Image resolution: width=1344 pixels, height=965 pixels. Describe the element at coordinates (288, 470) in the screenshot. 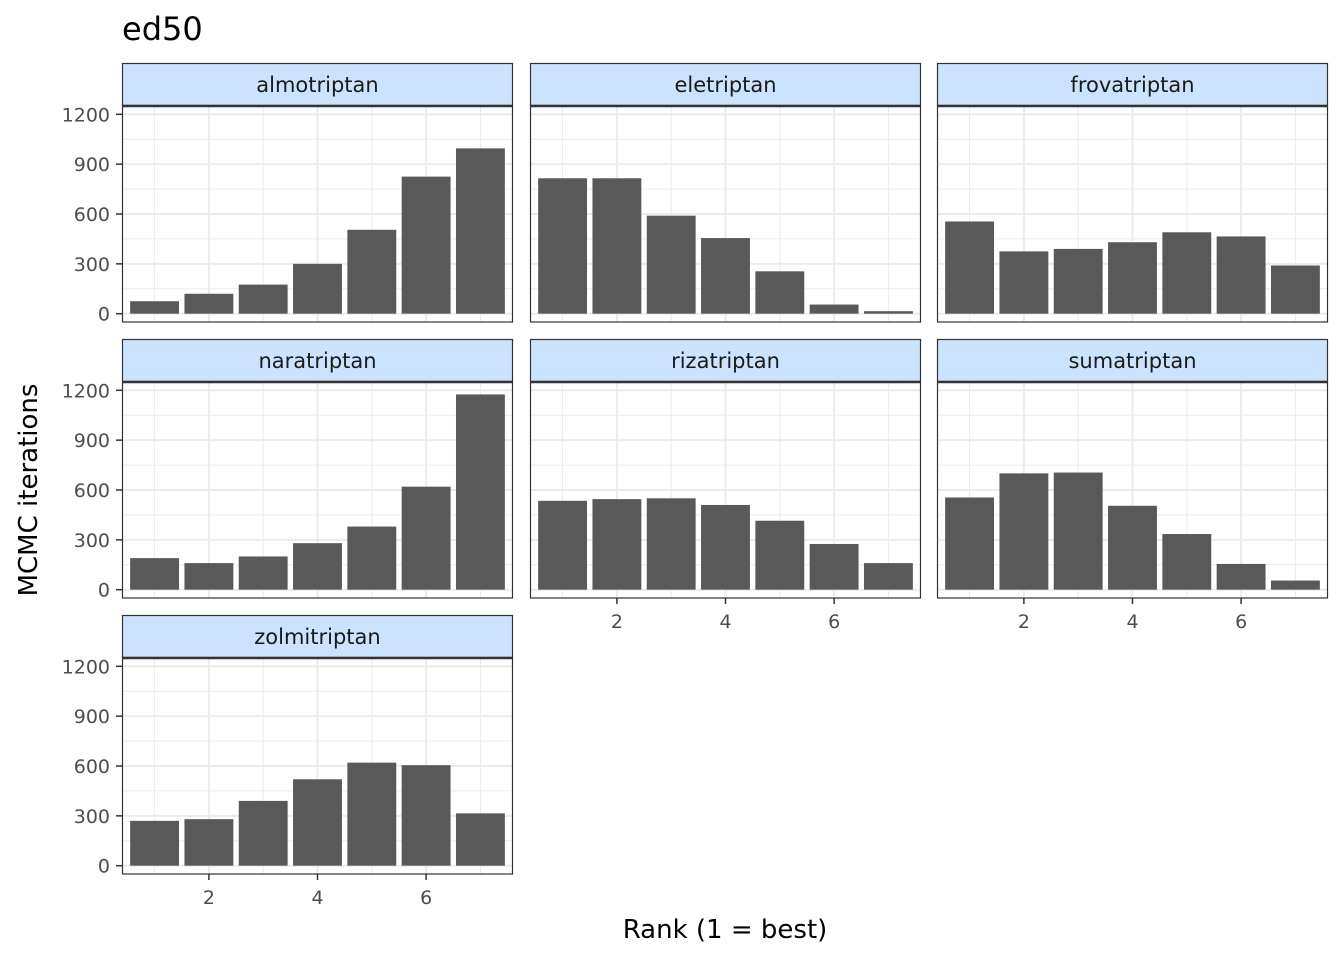

I see `facet-panel-naratriptan: naratriptan 0 300 600 900 1200` at that location.